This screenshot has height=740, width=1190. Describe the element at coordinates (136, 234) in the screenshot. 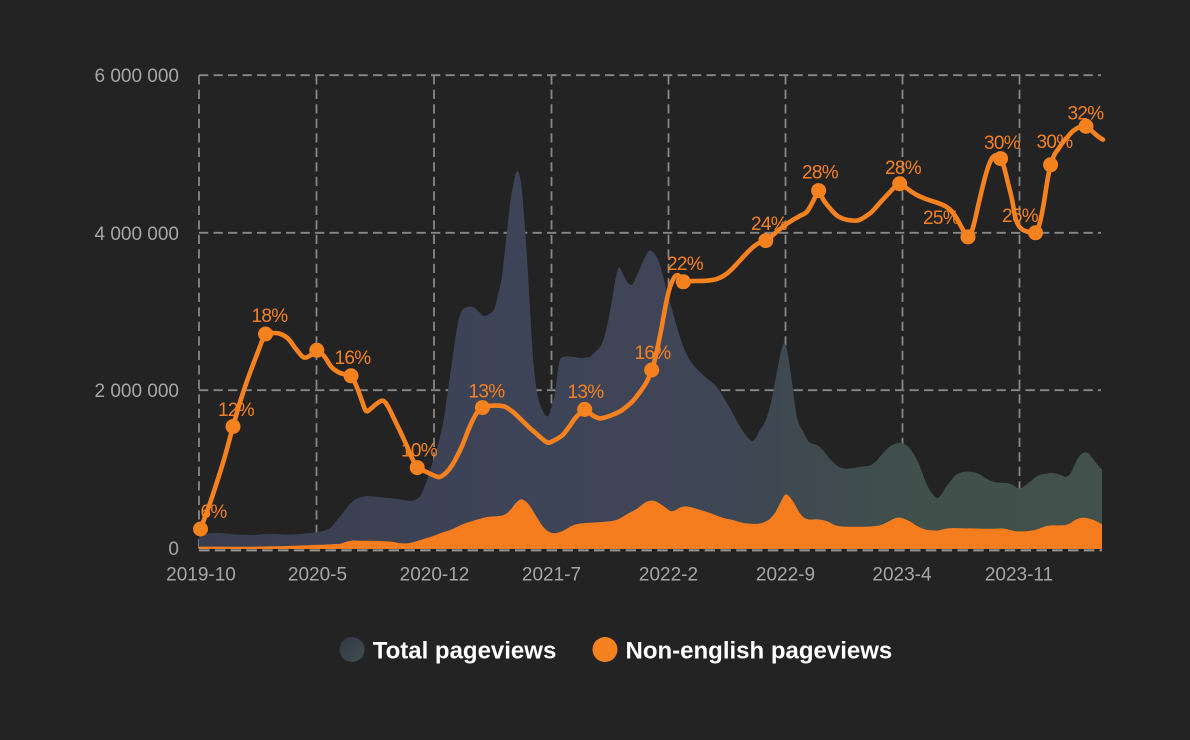

I see `svg-text: 4 000 000` at that location.